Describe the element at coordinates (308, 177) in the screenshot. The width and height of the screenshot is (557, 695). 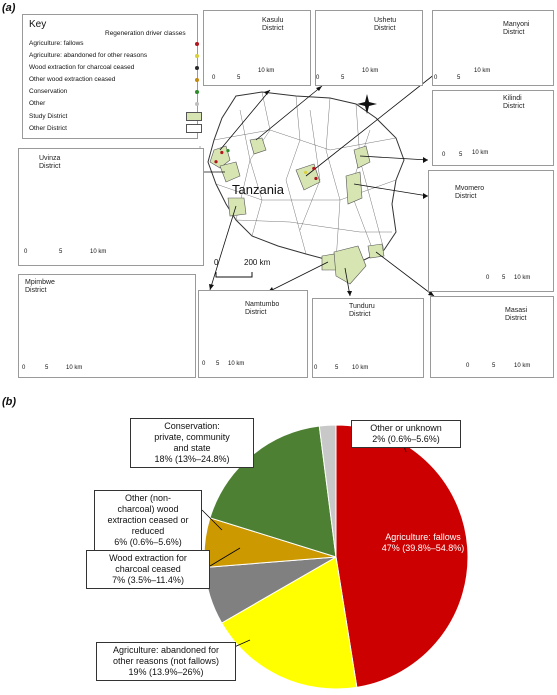
I see `study-district-manyoni` at that location.